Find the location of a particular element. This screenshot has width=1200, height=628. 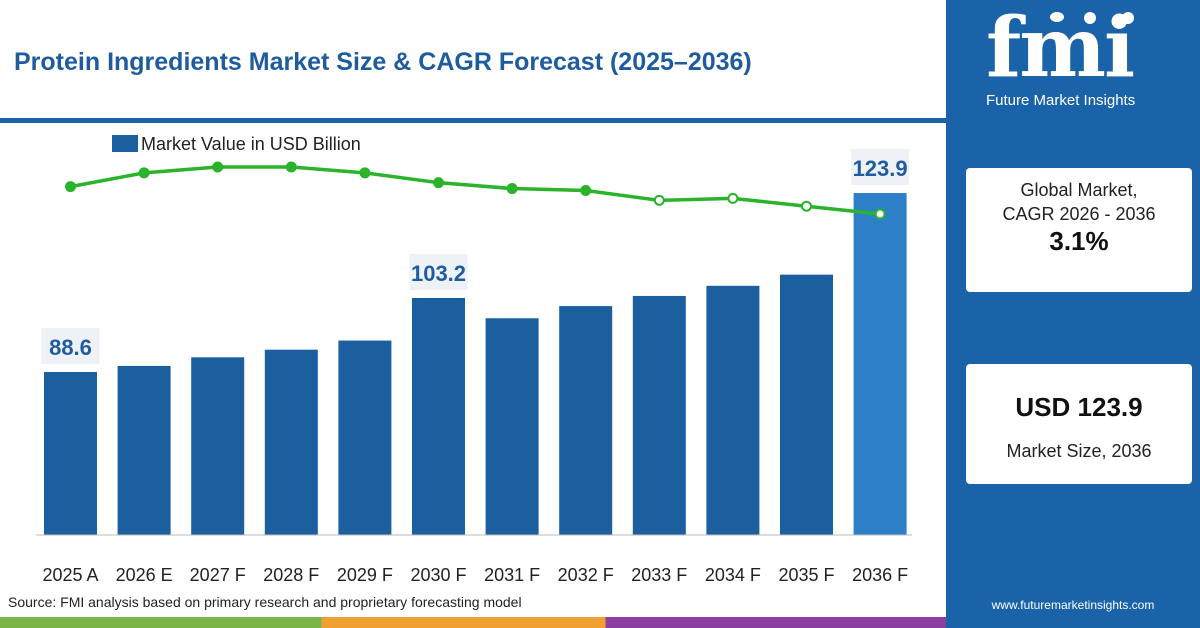

x-tick-label: 2036 F is located at coordinates (880, 575).